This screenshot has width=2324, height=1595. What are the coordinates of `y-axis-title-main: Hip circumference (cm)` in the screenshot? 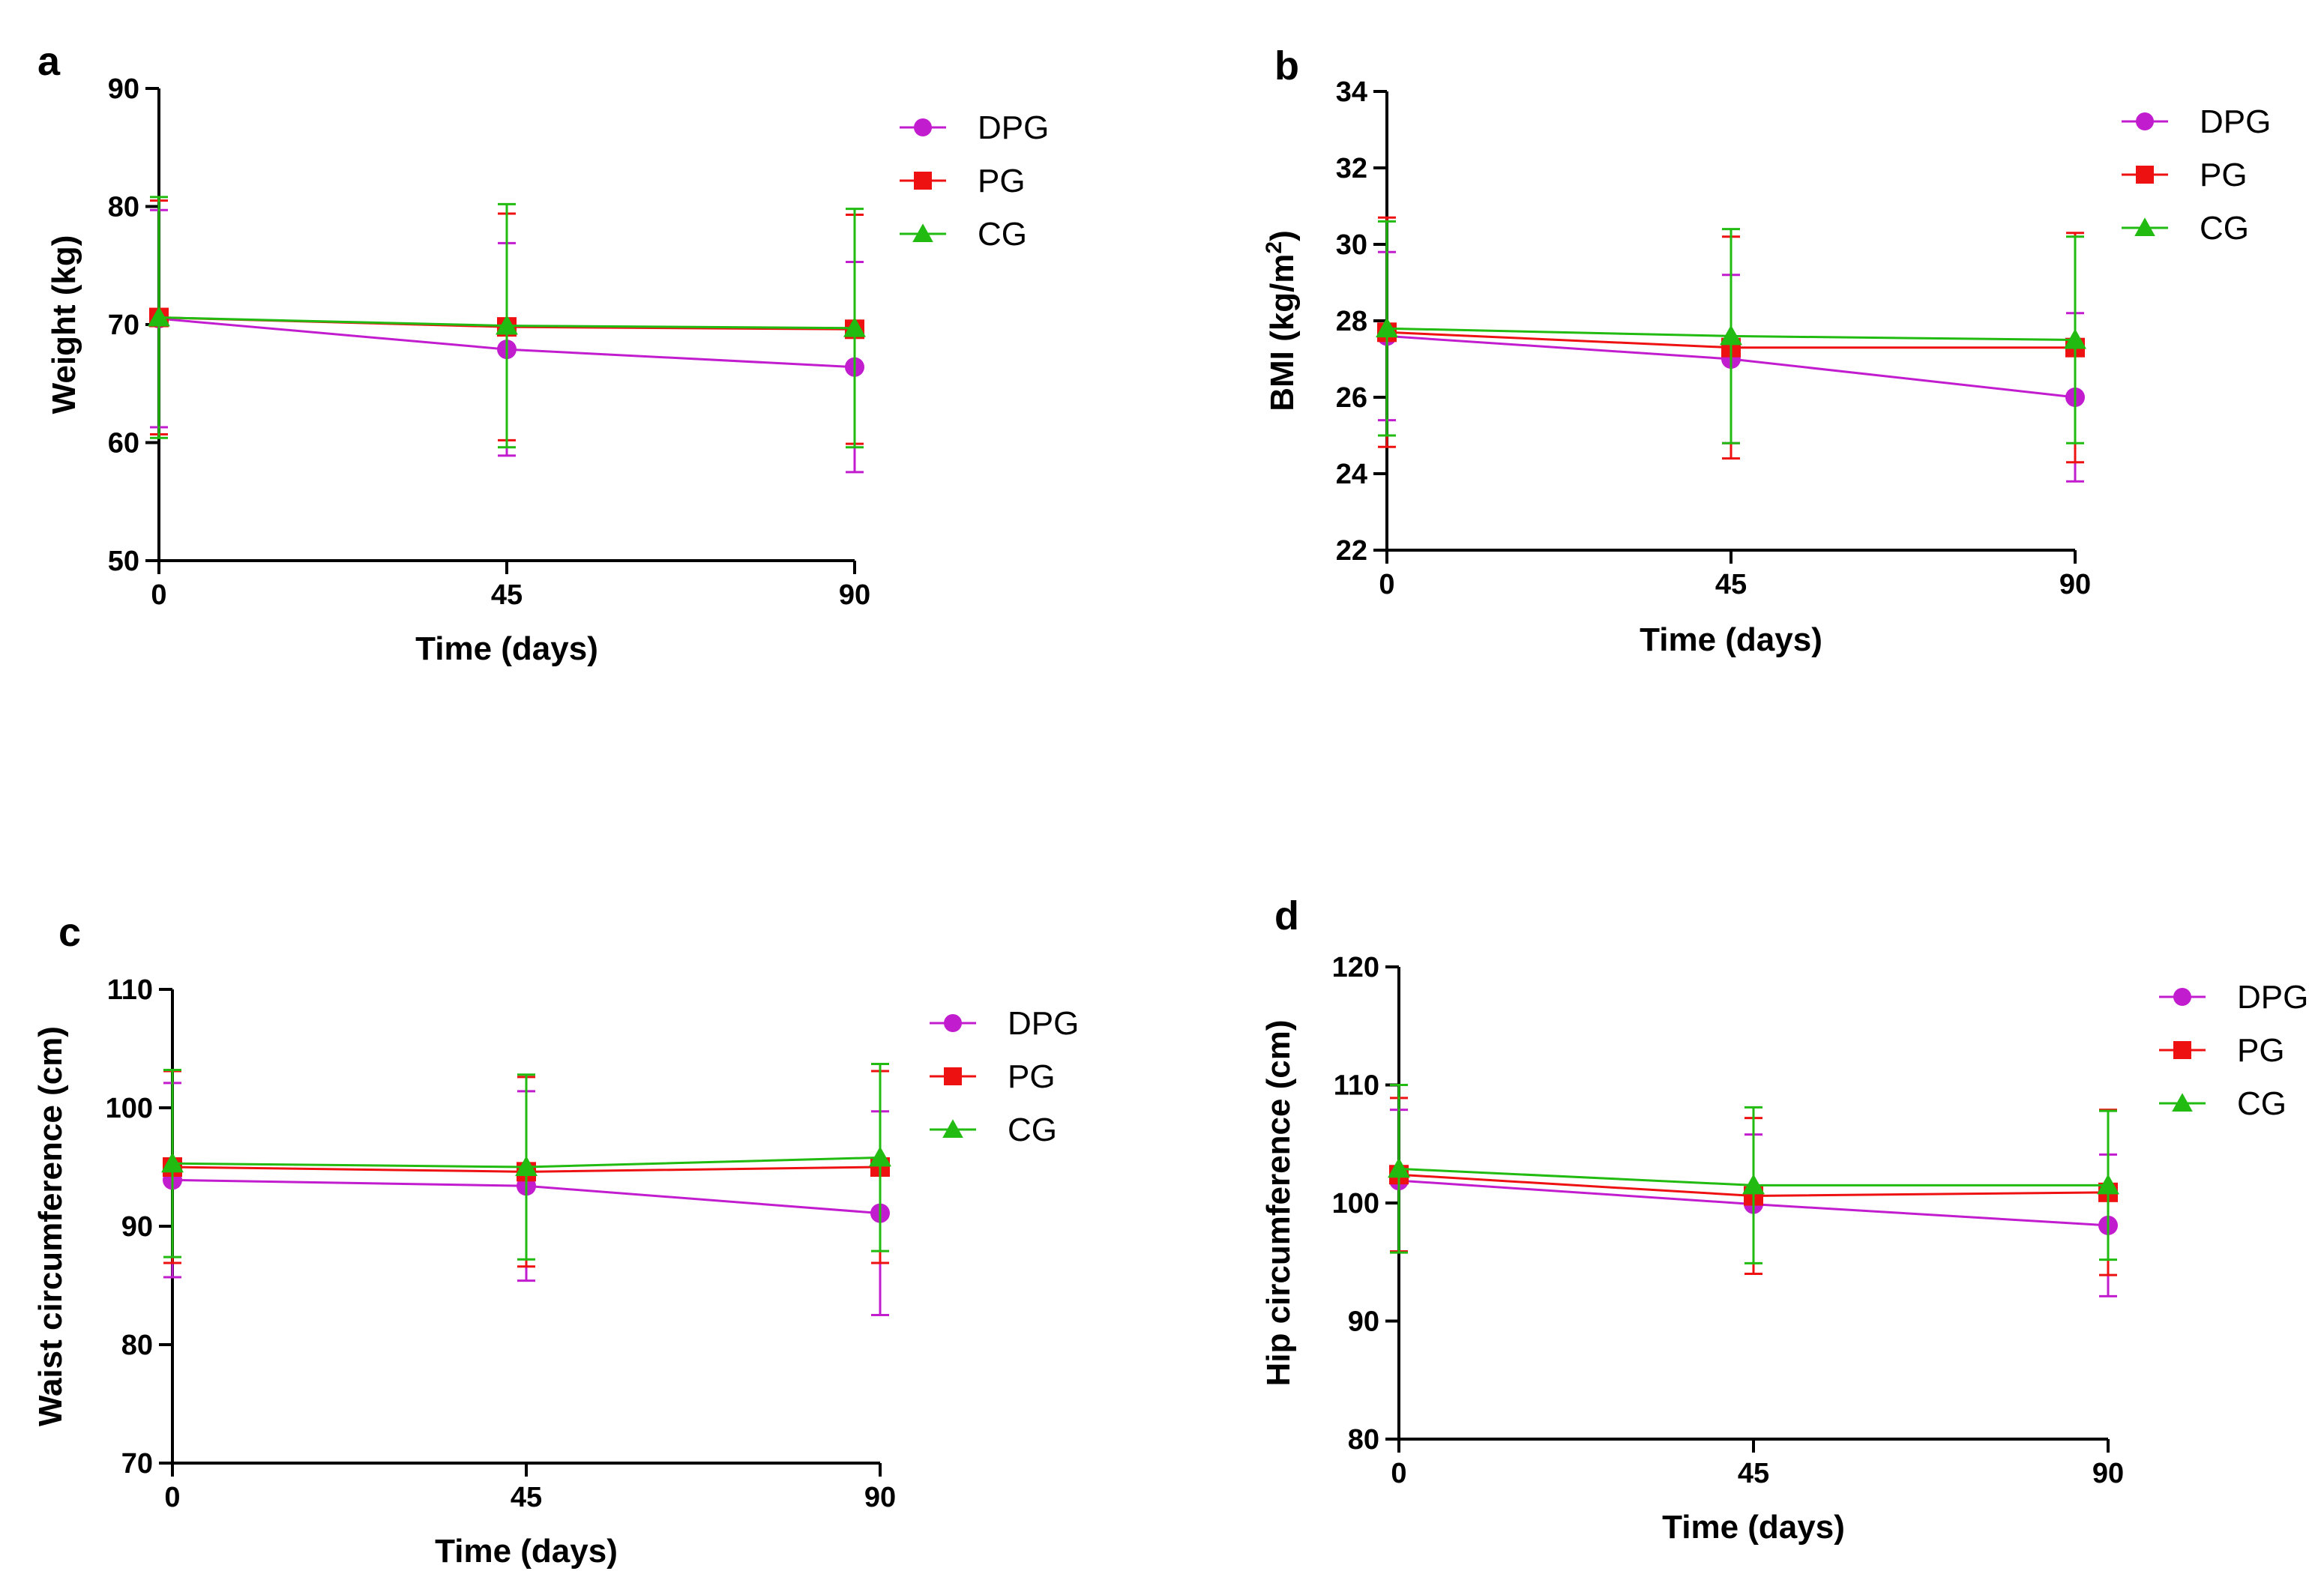 It's located at (1278, 1202).